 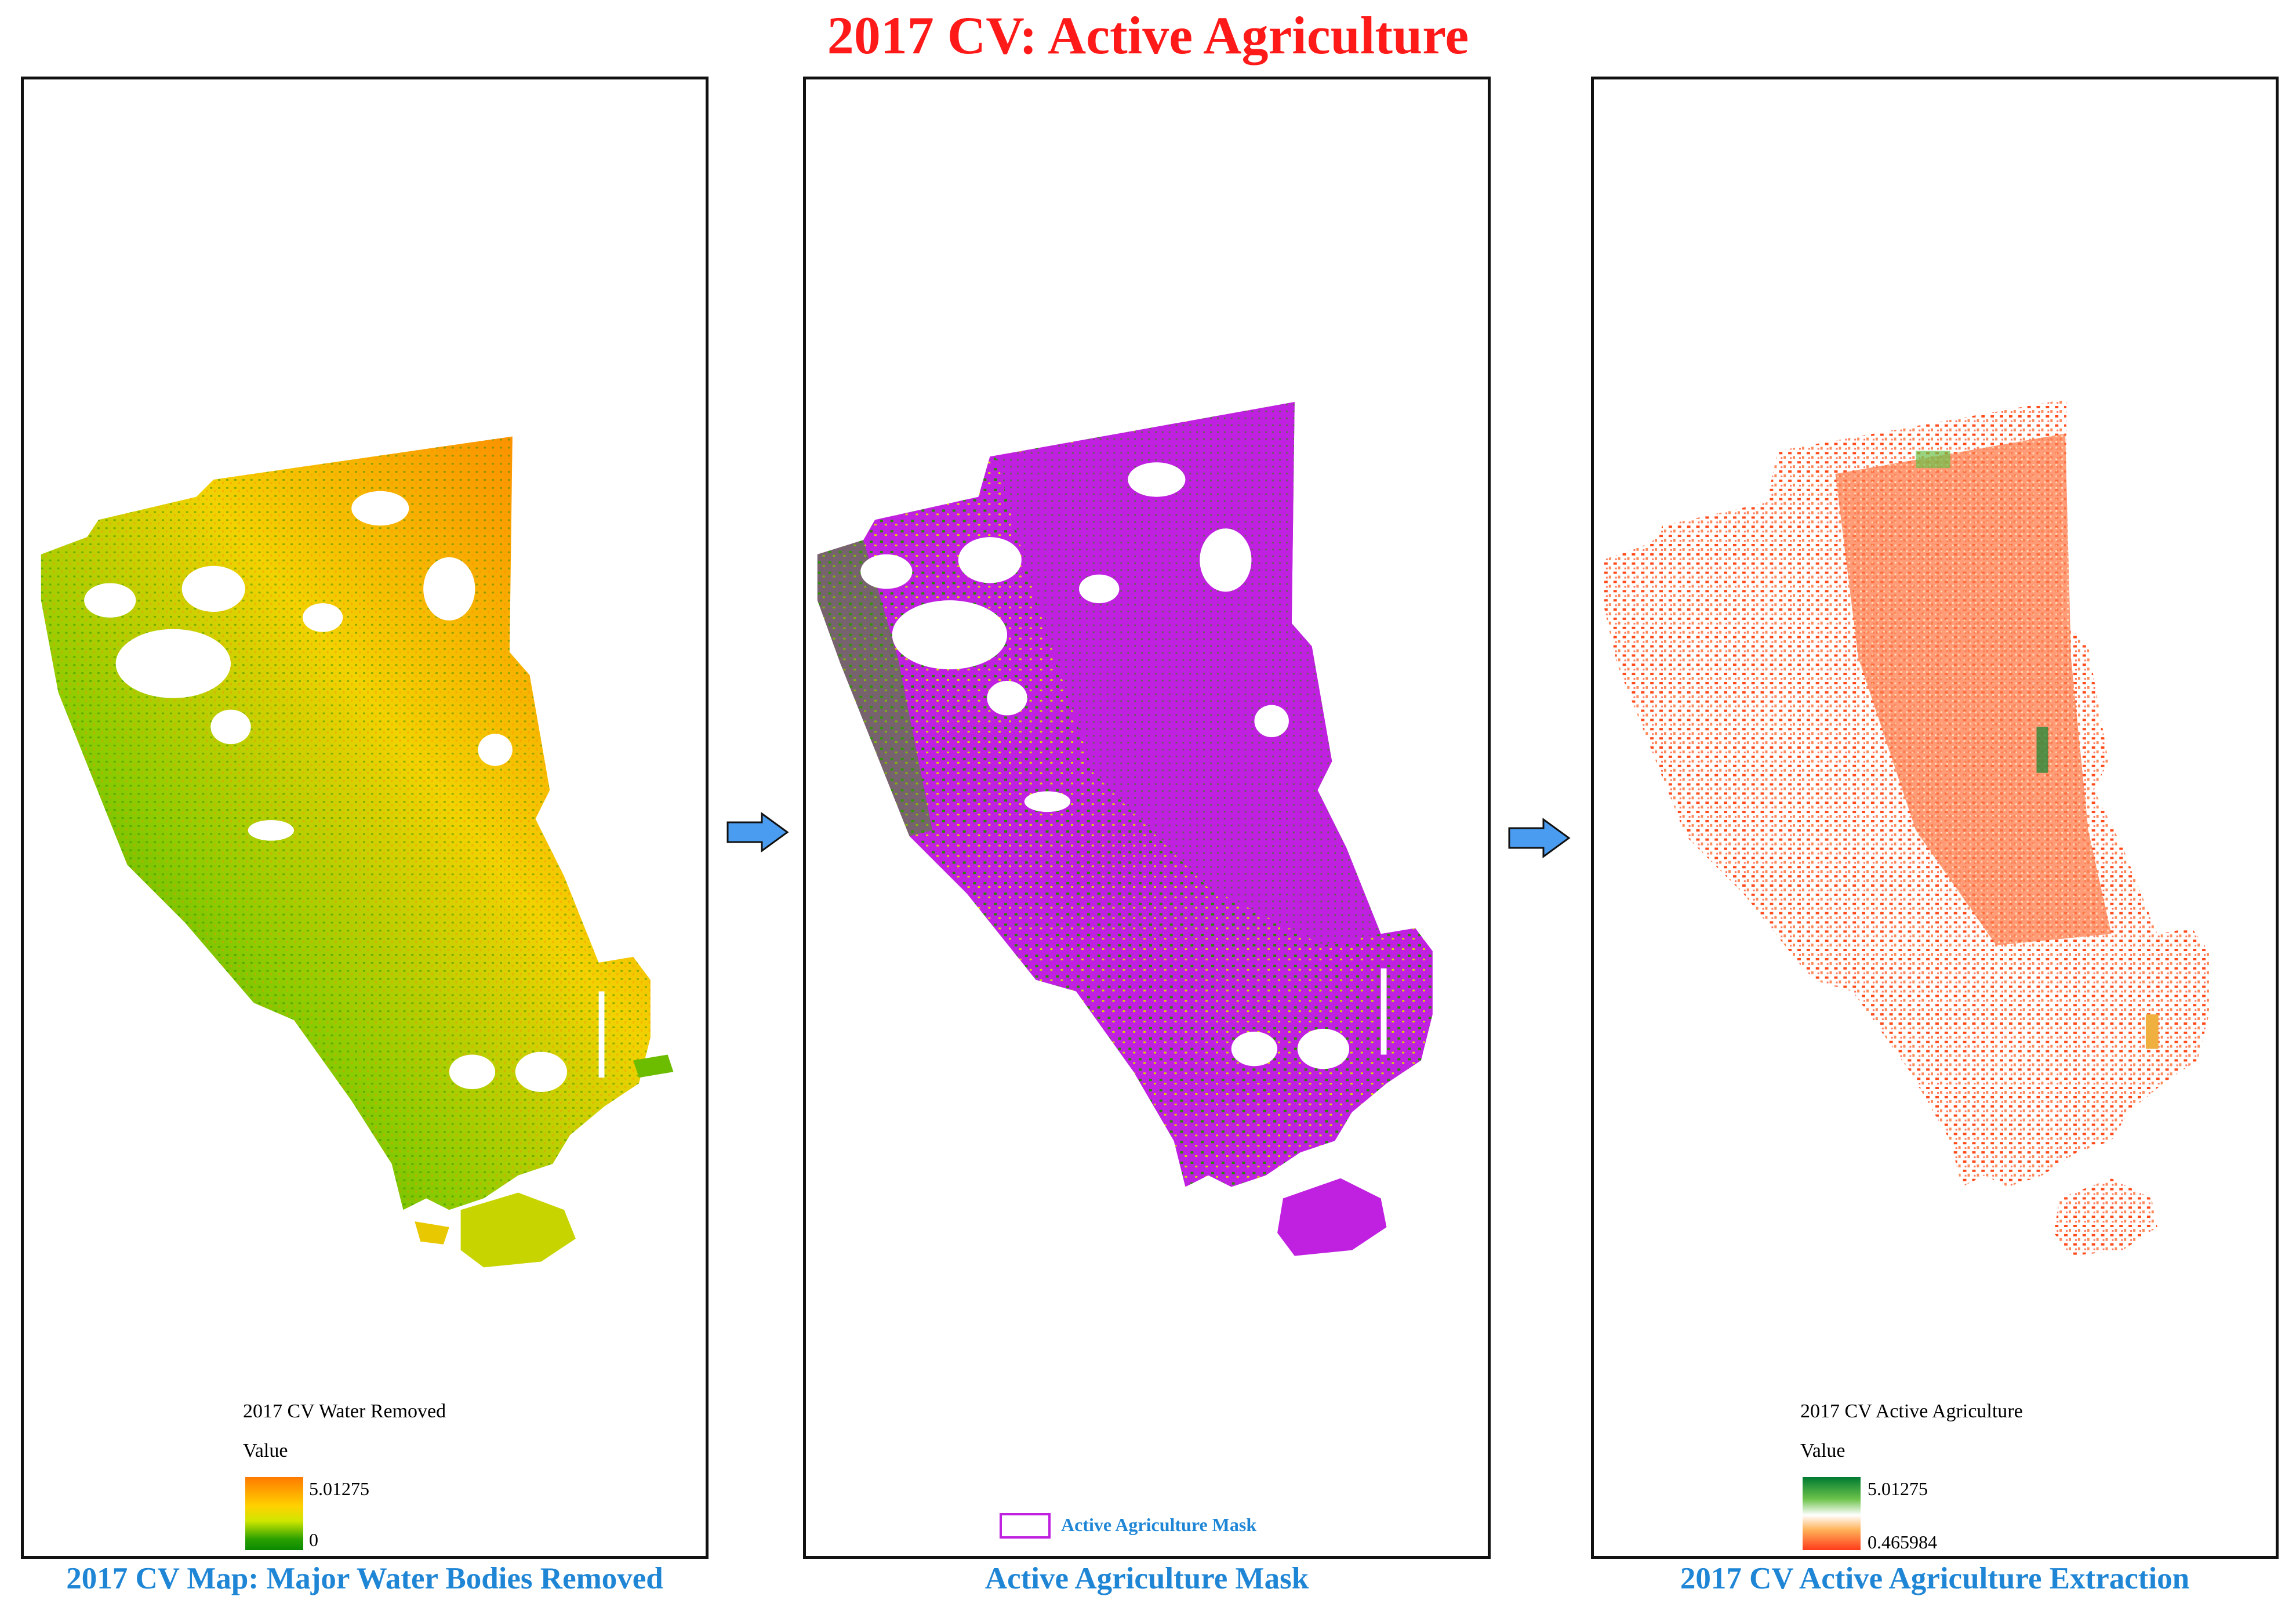 I want to click on caption-agriculture-mask: Active Agriculture Mask, so click(x=1146, y=1578).